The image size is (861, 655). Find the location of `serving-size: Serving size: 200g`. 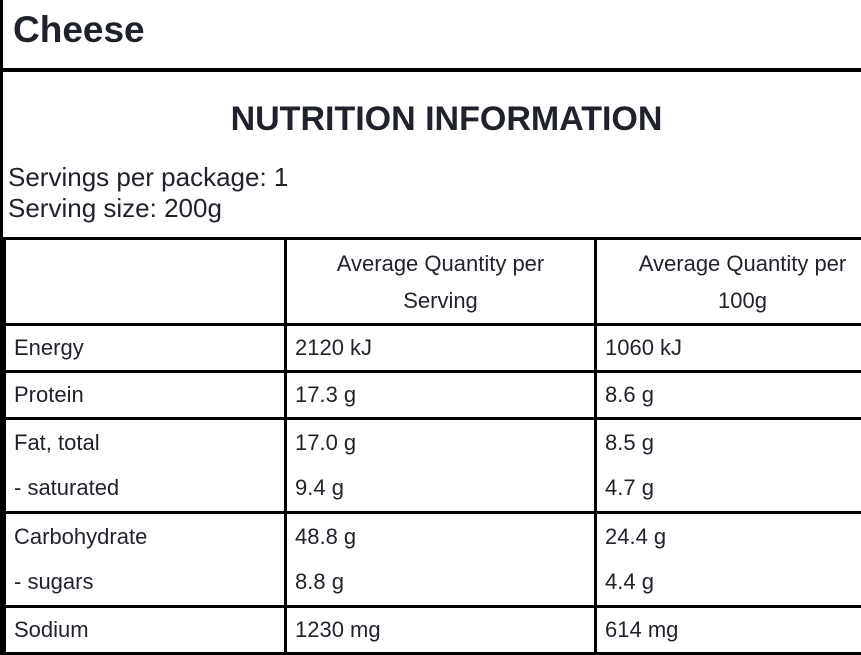

serving-size: Serving size: 200g is located at coordinates (434, 208).